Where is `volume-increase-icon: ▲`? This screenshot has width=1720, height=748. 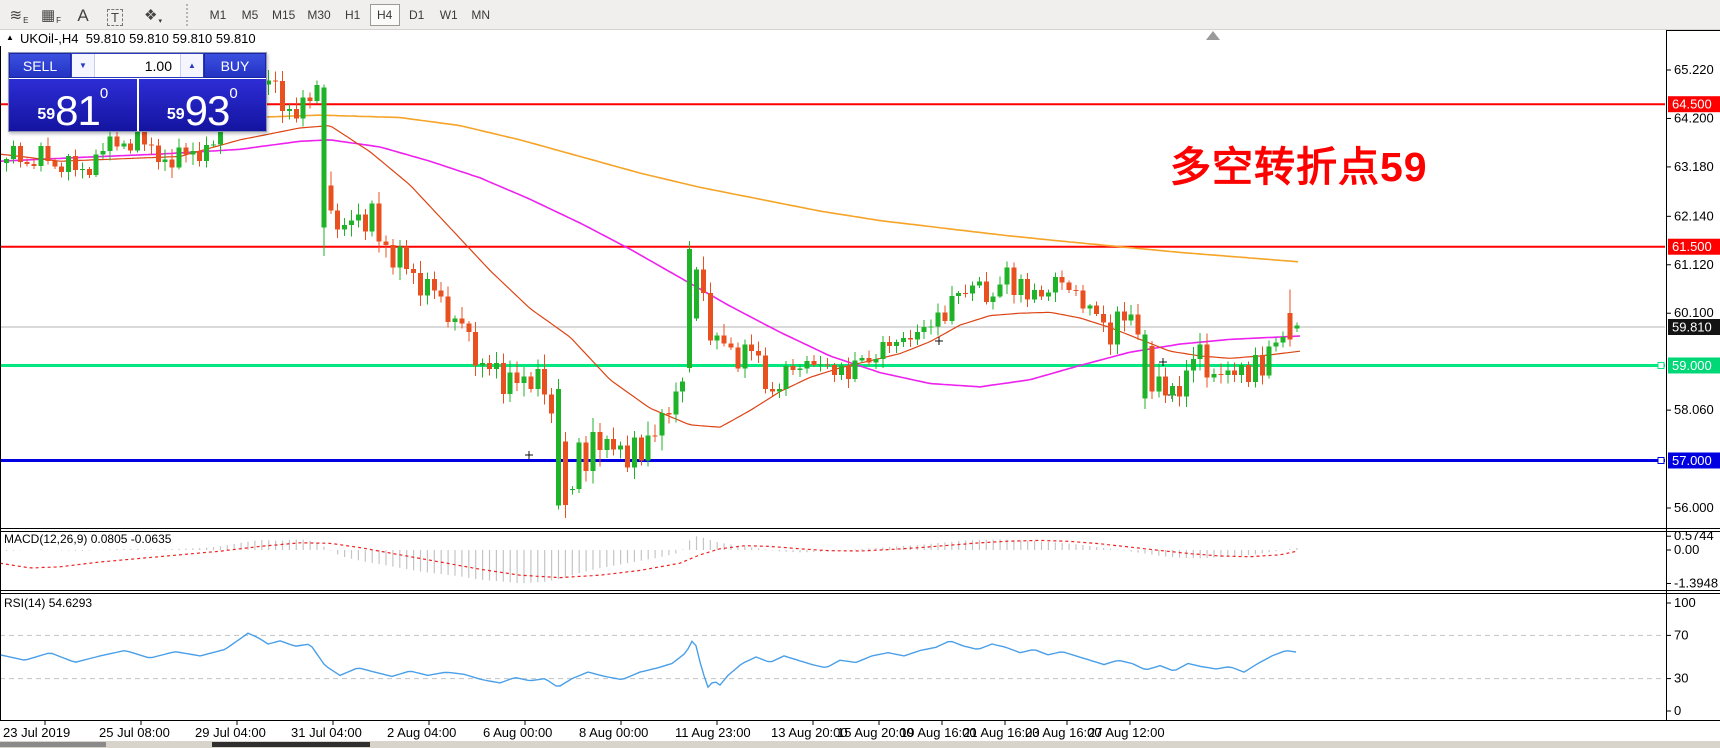
volume-increase-icon: ▲ is located at coordinates (192, 65).